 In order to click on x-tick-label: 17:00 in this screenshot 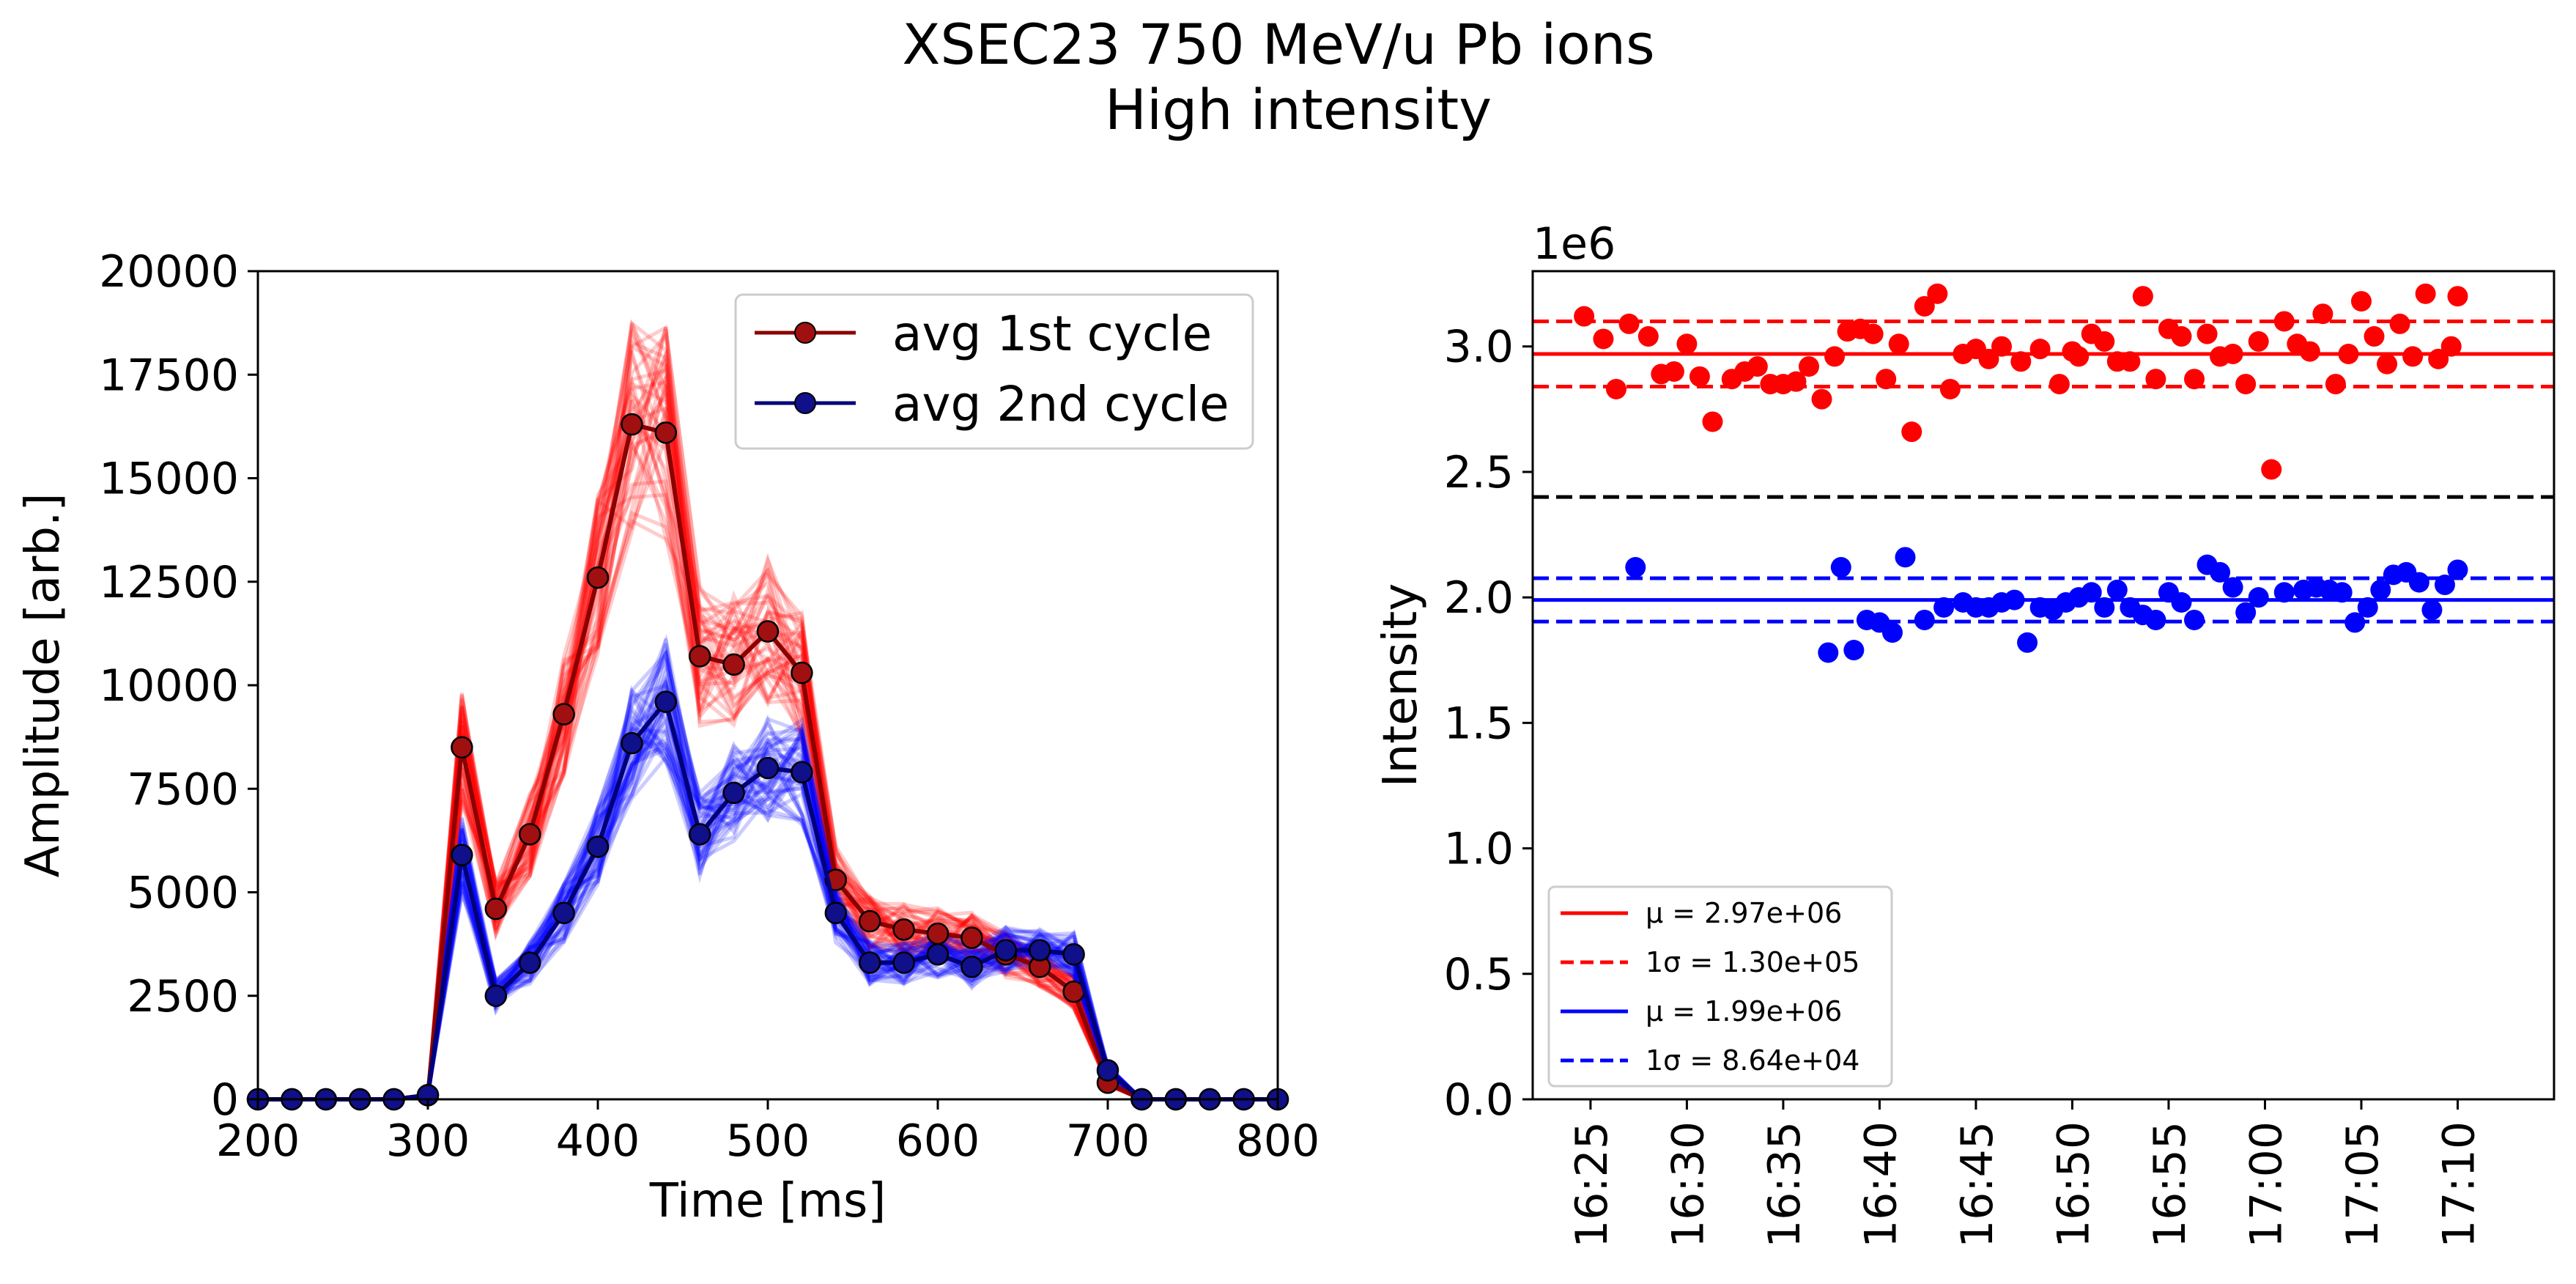, I will do `click(2266, 1184)`.